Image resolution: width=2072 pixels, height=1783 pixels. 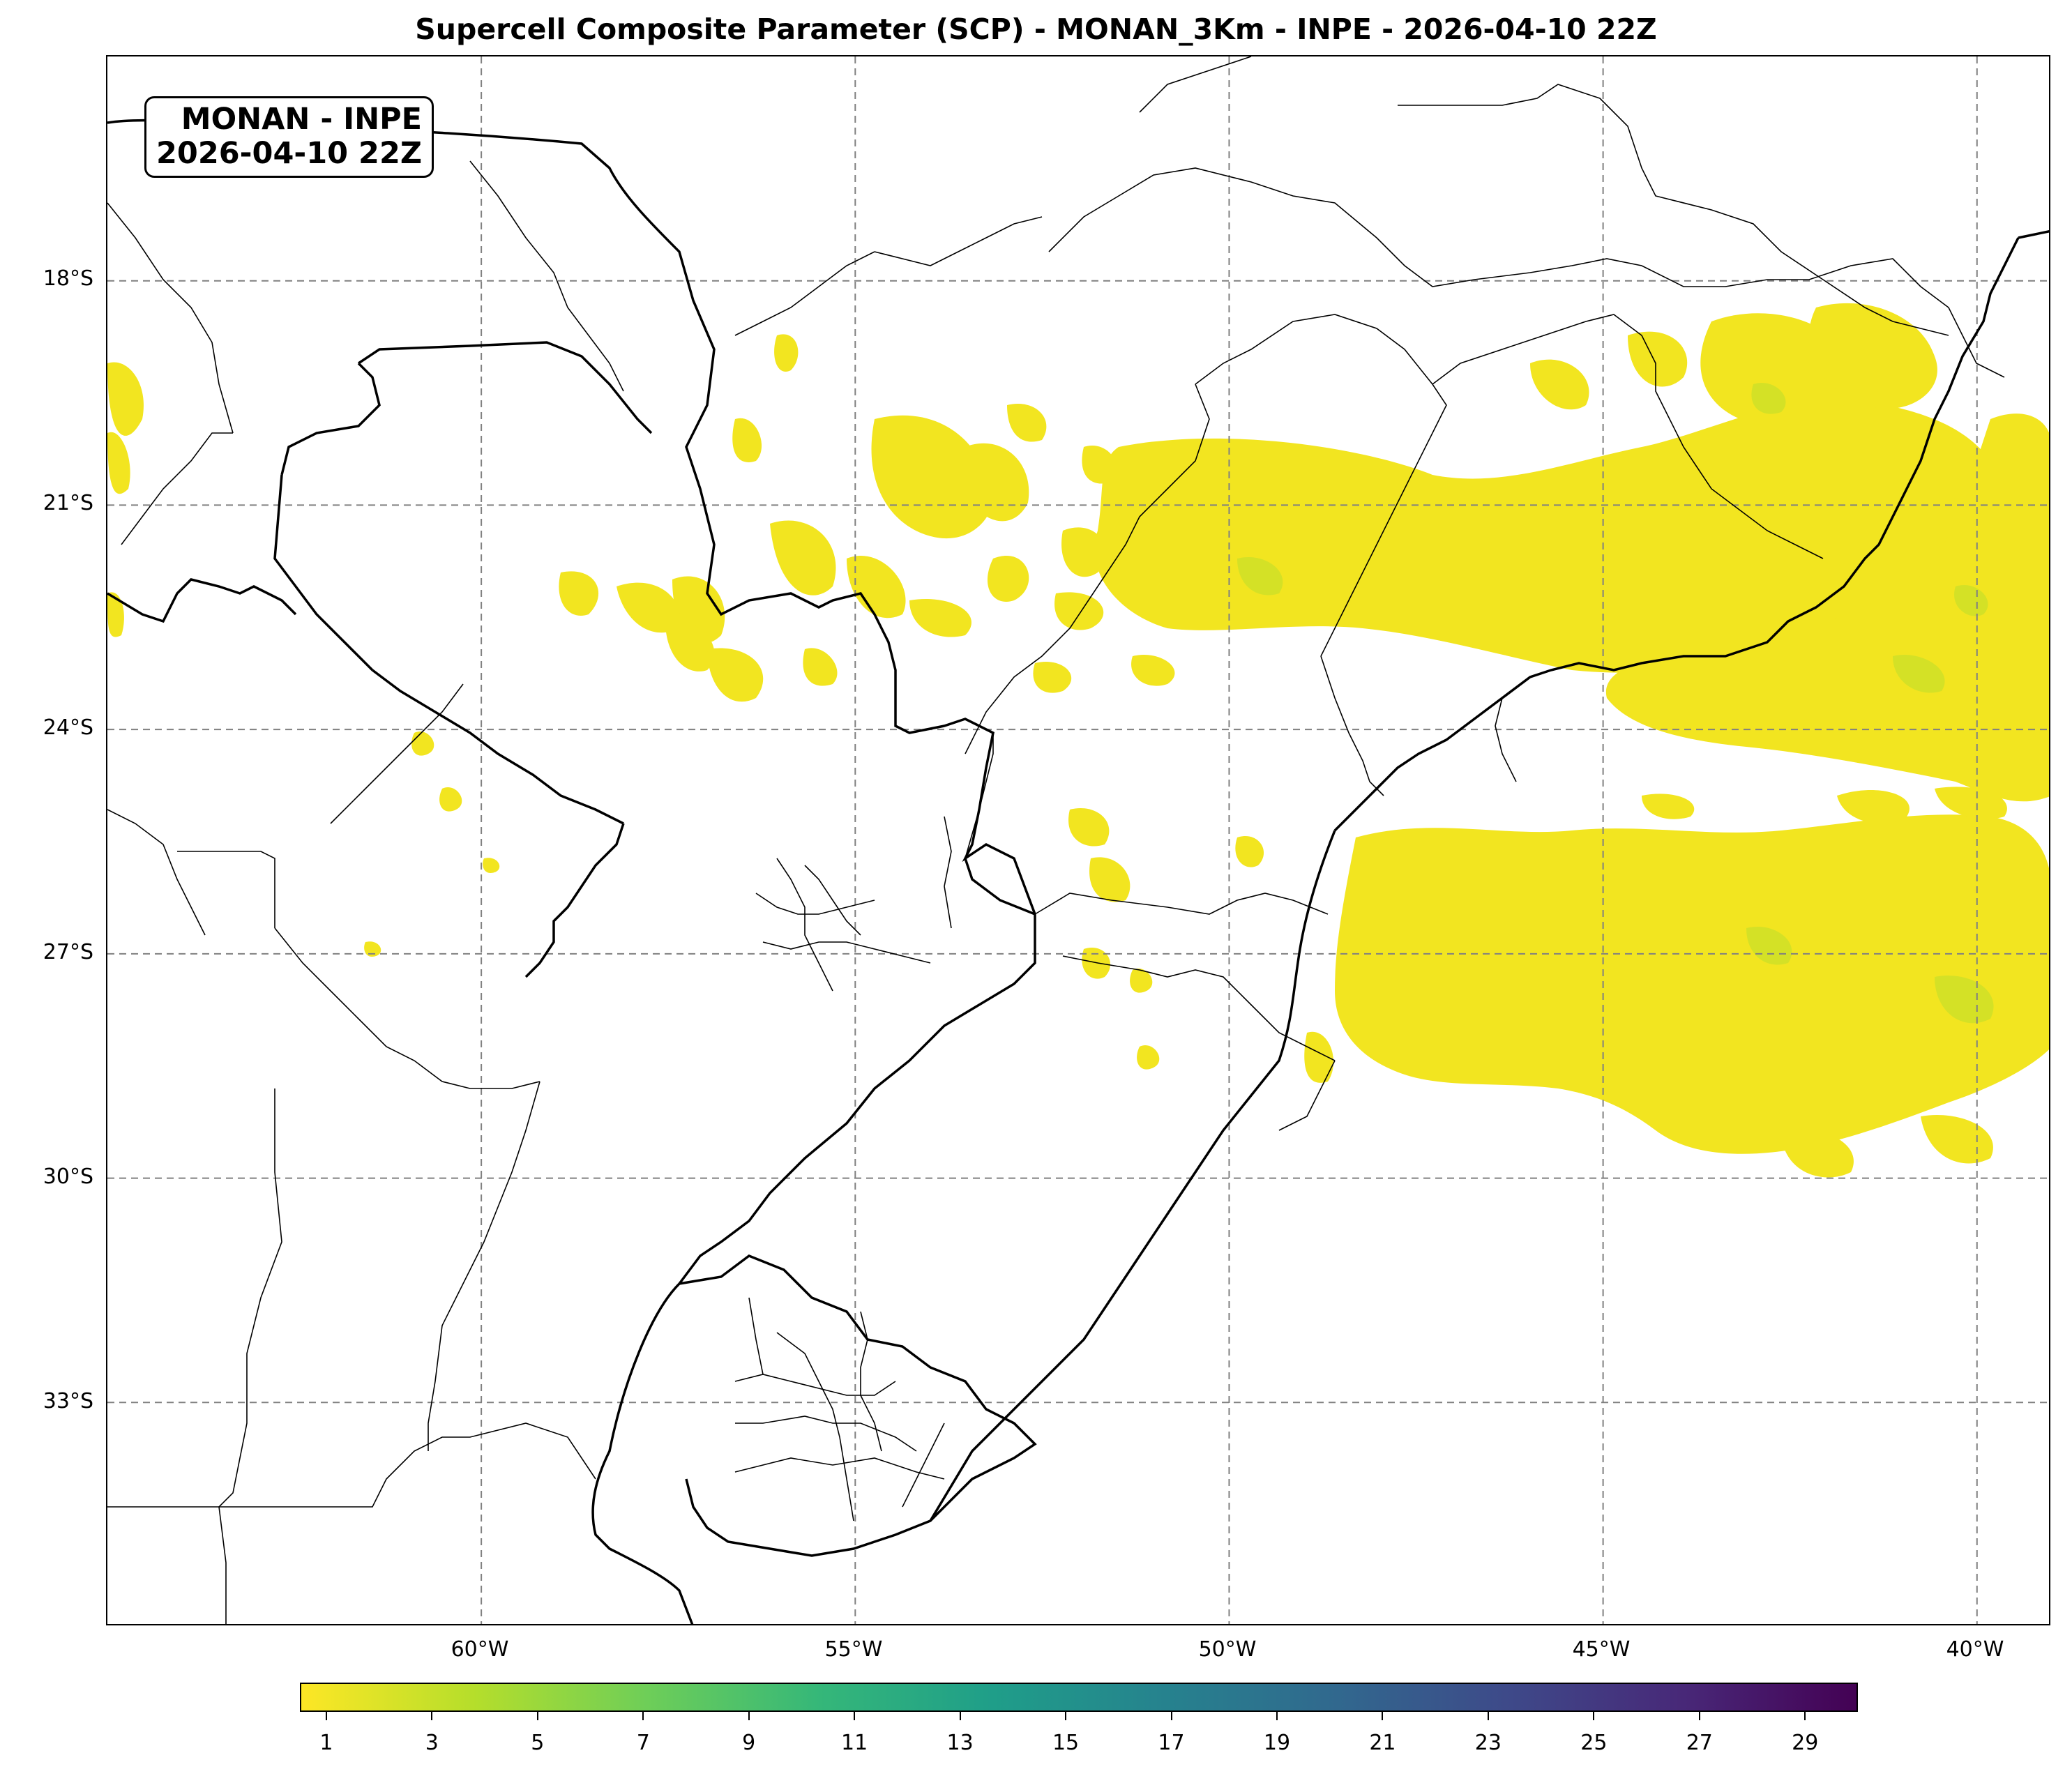 I want to click on colorbar-tick-label: 3, so click(x=432, y=1743).